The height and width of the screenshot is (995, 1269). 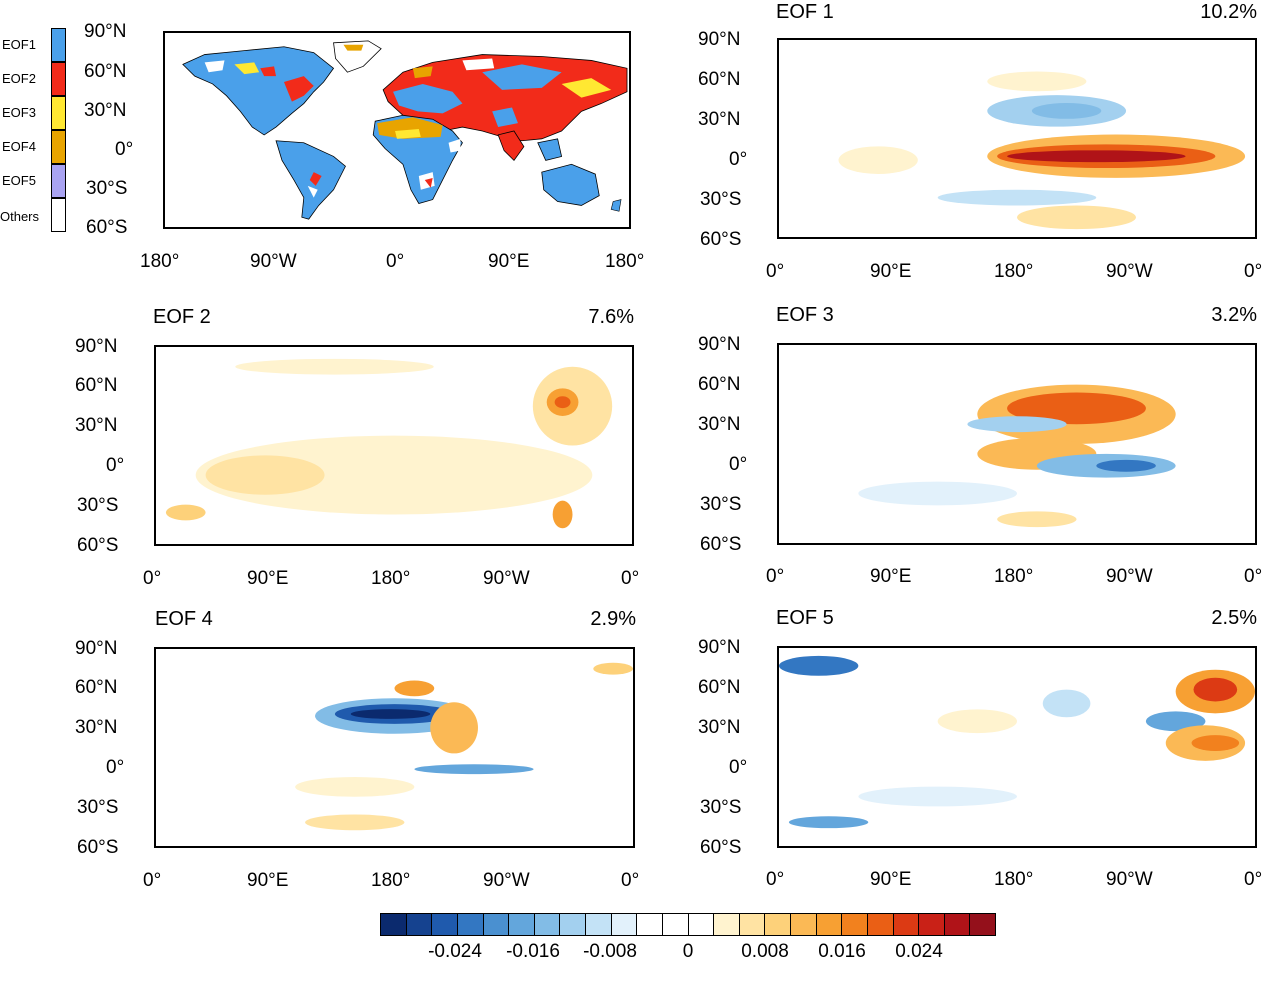 I want to click on legend-item-eof4: EOF4, so click(x=34, y=147).